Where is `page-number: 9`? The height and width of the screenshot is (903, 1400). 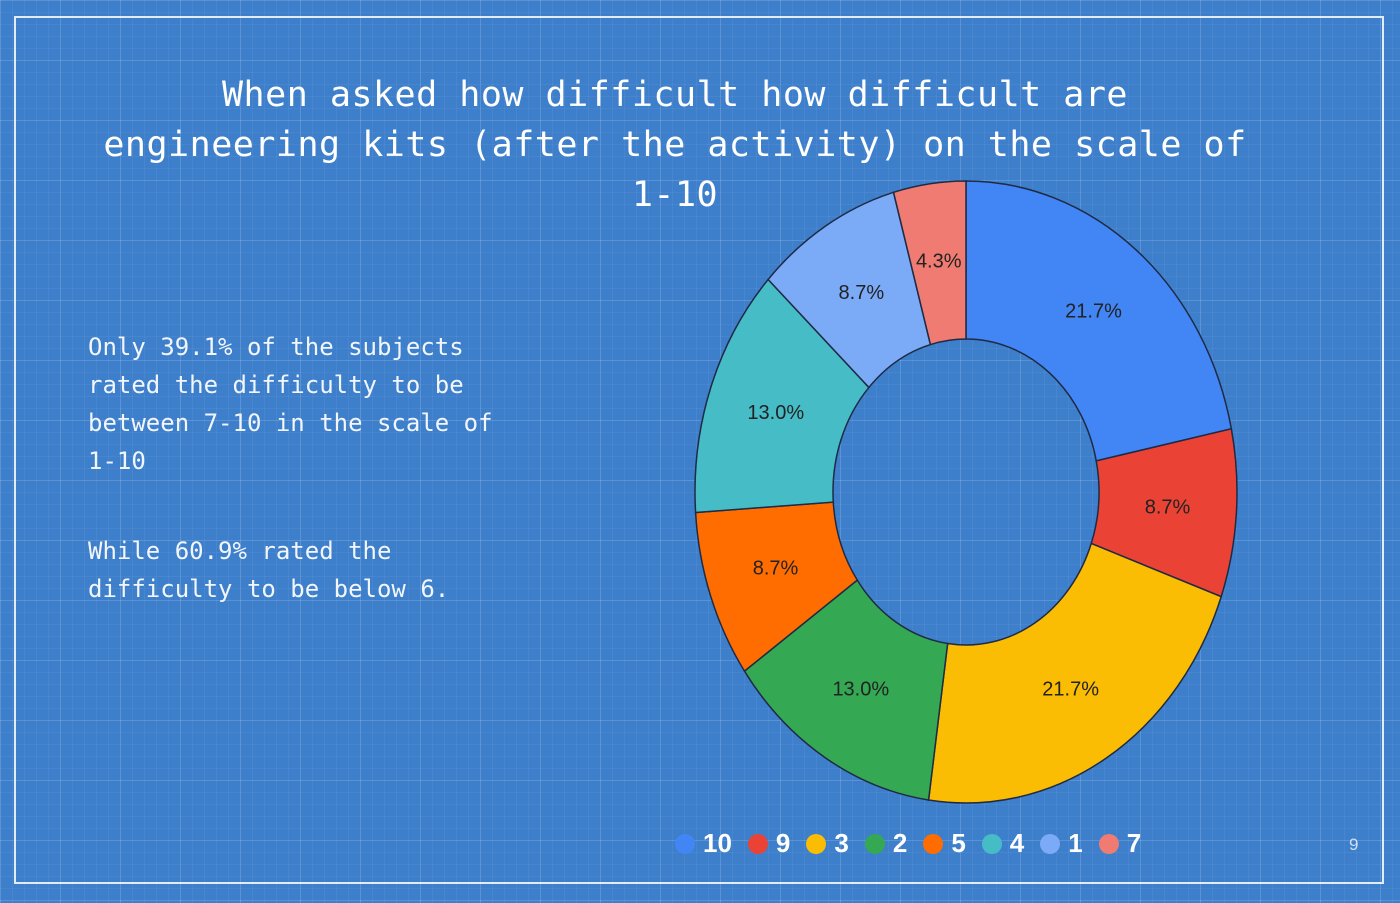
page-number: 9 is located at coordinates (1354, 844).